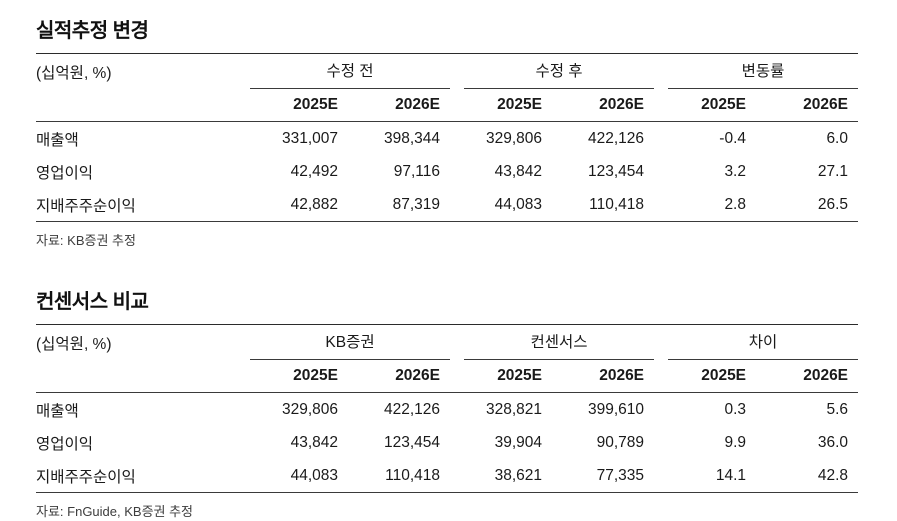 The height and width of the screenshot is (521, 897). Describe the element at coordinates (833, 442) in the screenshot. I see `cell-value: 36.0` at that location.